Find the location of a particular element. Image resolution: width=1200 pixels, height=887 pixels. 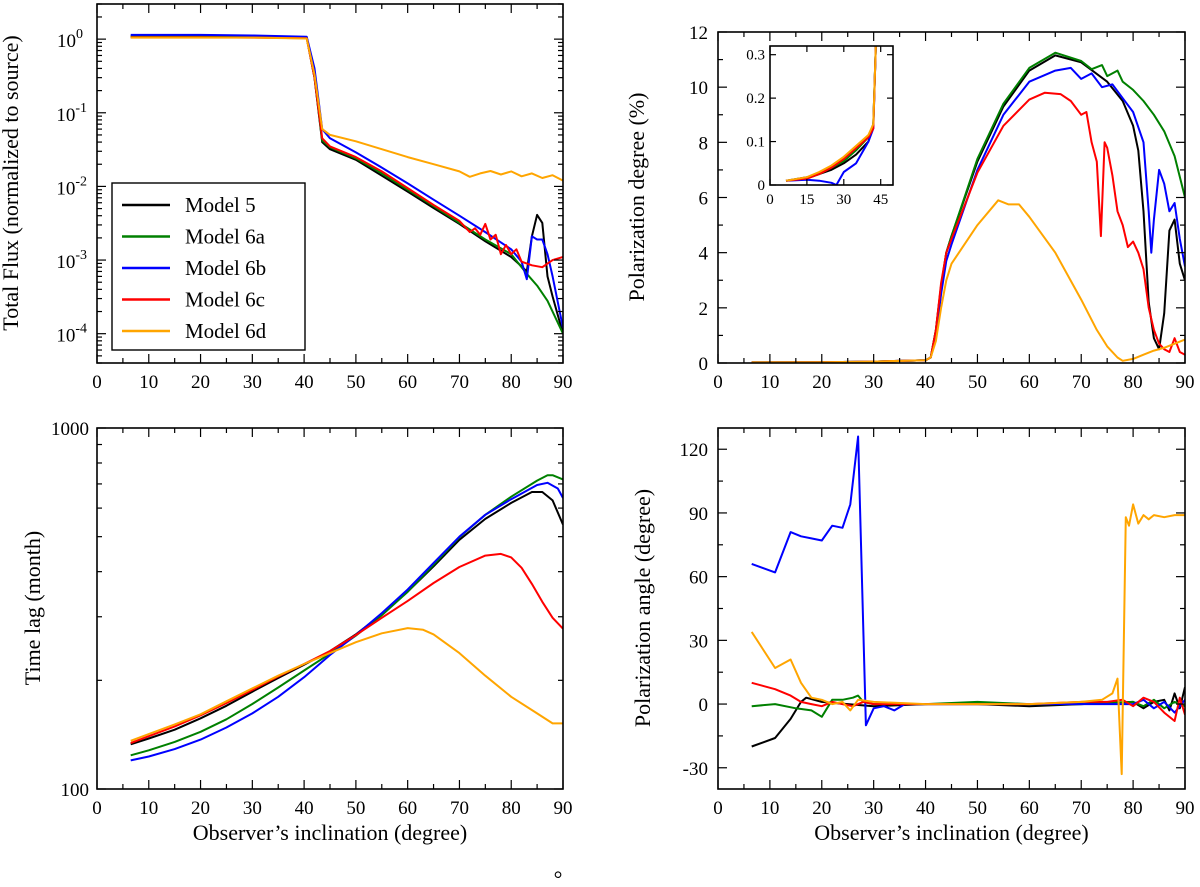

polang-xtick-label: 20 is located at coordinates (821, 808).